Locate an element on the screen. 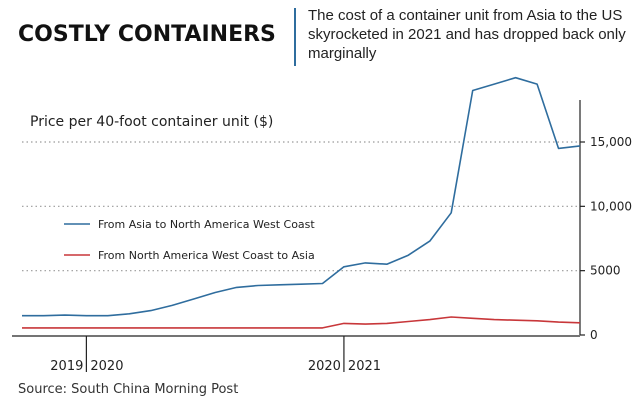  legend-label-2: From North America West Coast to Asia is located at coordinates (206, 255).